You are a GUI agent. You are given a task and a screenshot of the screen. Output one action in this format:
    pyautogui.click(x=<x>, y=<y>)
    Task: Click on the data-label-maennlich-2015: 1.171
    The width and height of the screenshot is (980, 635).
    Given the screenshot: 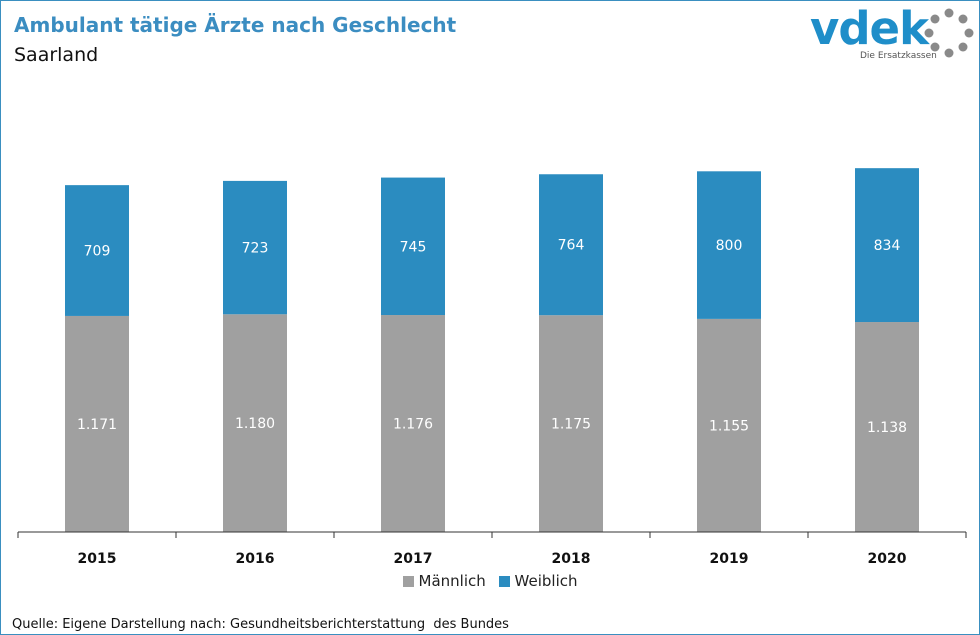 What is the action you would take?
    pyautogui.click(x=97, y=425)
    